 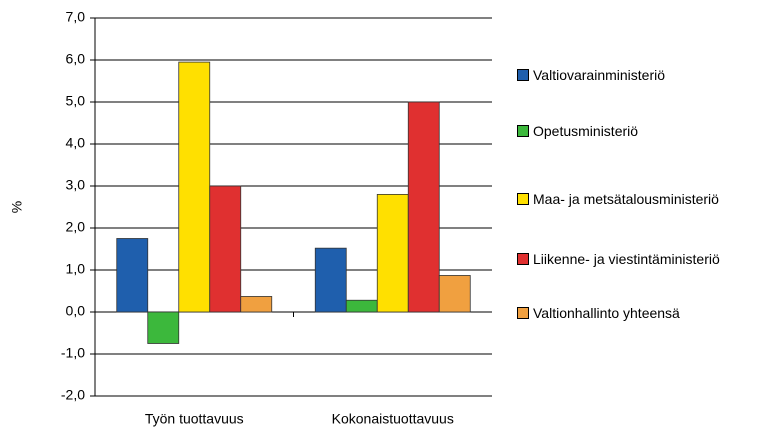 I want to click on y-tick-label: -2,0, so click(x=73, y=395).